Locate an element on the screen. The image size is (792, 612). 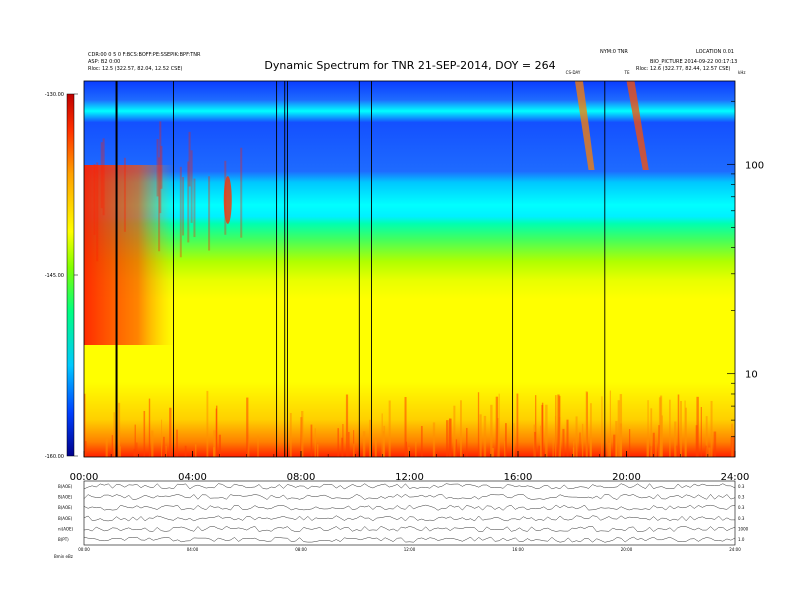
y-tick-label: 10 is located at coordinates (751, 375).